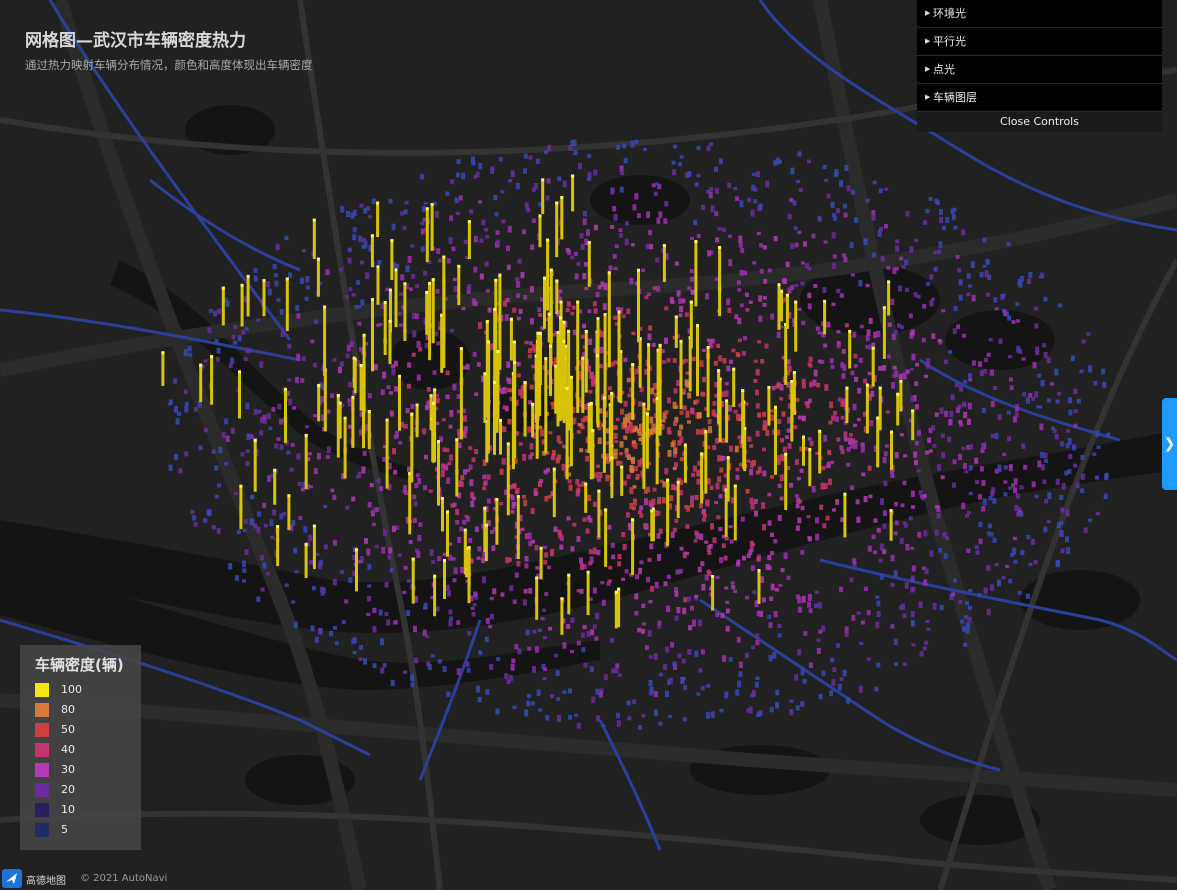 The height and width of the screenshot is (890, 1177). What do you see at coordinates (1039, 122) in the screenshot?
I see `close-controls-button: Close Controls` at bounding box center [1039, 122].